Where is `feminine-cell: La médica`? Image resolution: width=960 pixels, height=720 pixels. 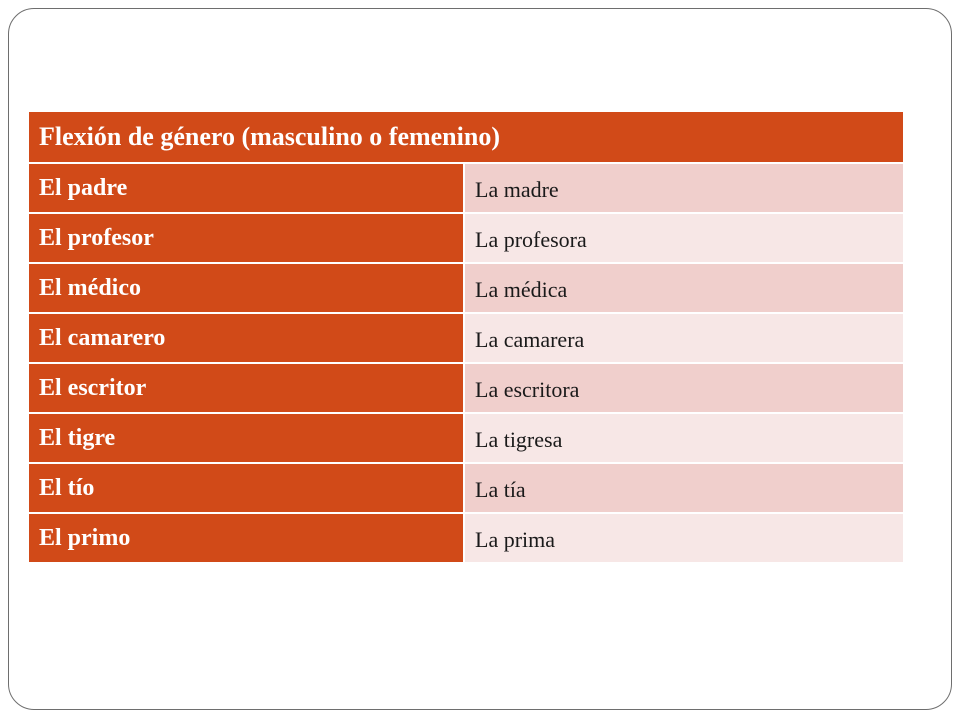 feminine-cell: La médica is located at coordinates (684, 289).